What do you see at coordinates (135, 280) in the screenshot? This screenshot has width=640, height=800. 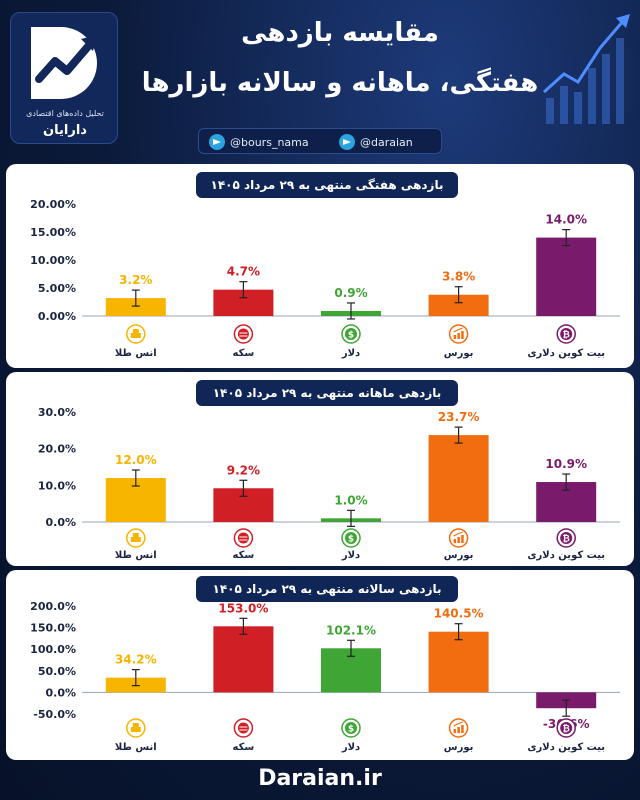 I see `value-label-gold-ounce: 3.2%` at bounding box center [135, 280].